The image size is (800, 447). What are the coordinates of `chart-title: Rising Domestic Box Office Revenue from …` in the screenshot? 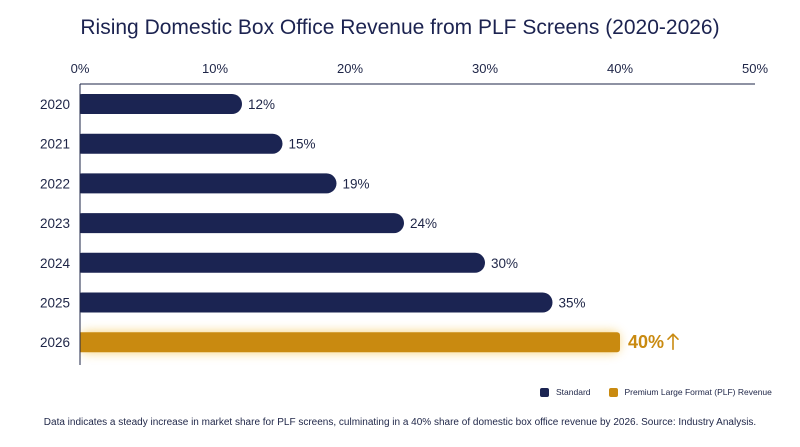 It's located at (400, 27).